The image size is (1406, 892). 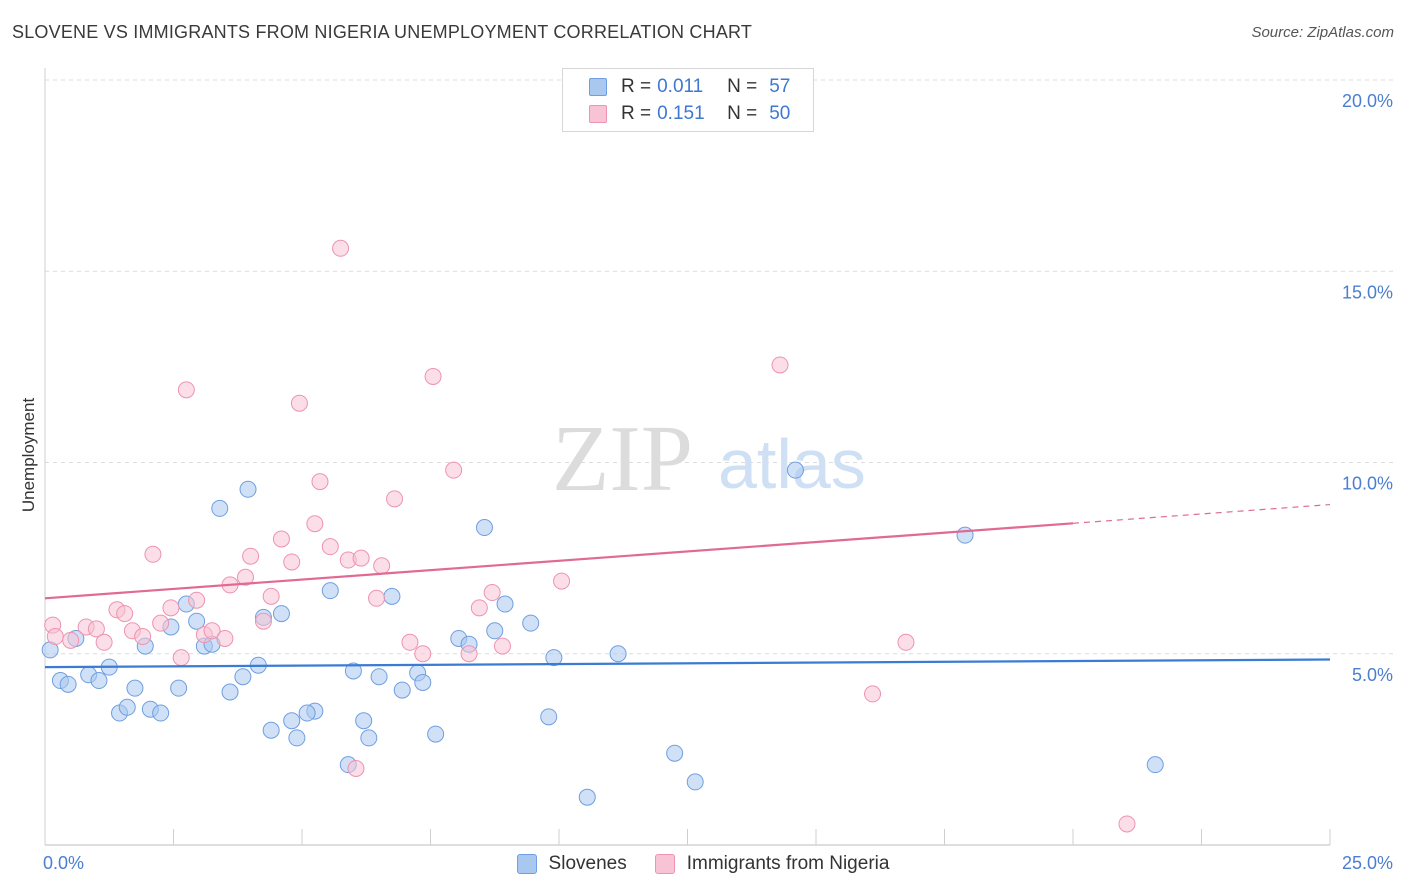 What do you see at coordinates (1367, 484) in the screenshot?
I see `y-tick-label: 10.0%` at bounding box center [1367, 484].